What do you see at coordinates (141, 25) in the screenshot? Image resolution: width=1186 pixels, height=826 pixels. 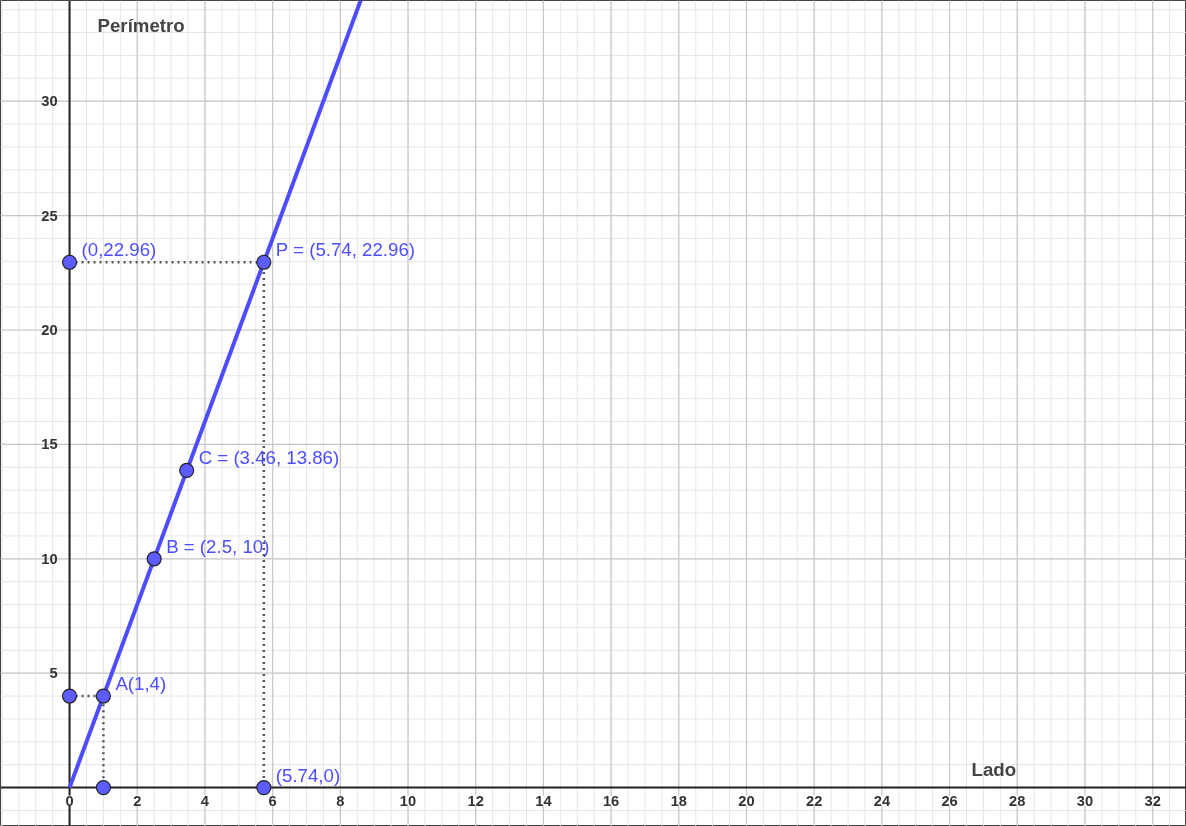 I see `y-axis-title: Perímetro` at bounding box center [141, 25].